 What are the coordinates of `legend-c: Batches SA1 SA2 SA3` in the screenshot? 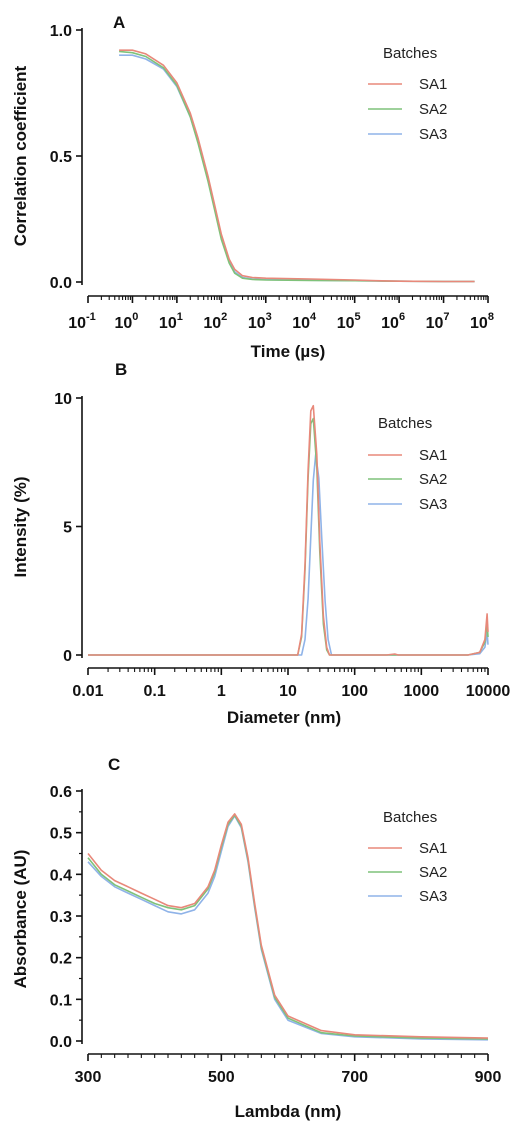 It's located at (407, 857).